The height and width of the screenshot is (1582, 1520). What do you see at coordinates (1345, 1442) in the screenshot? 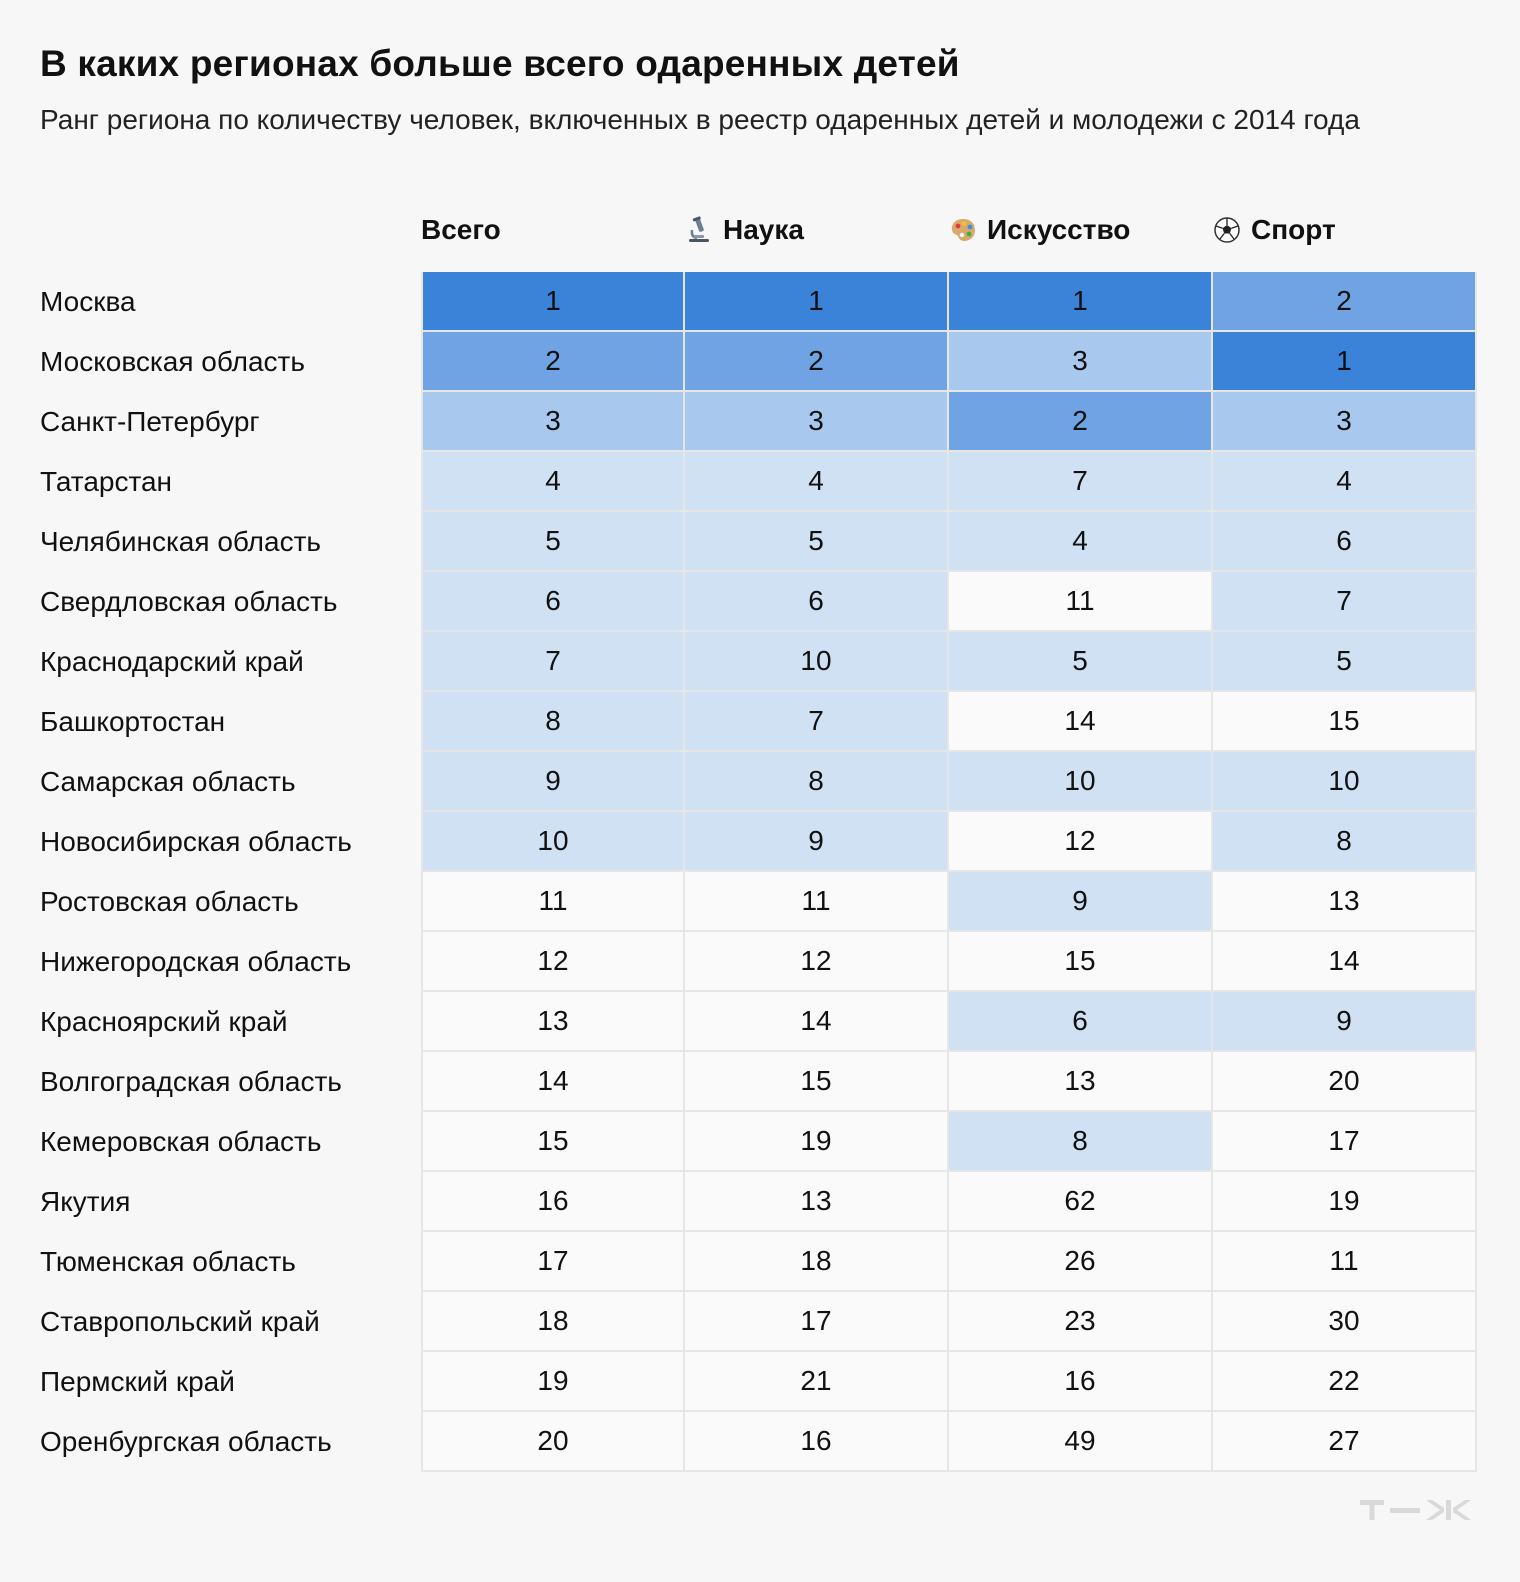
I see `rank-cell: 27` at bounding box center [1345, 1442].